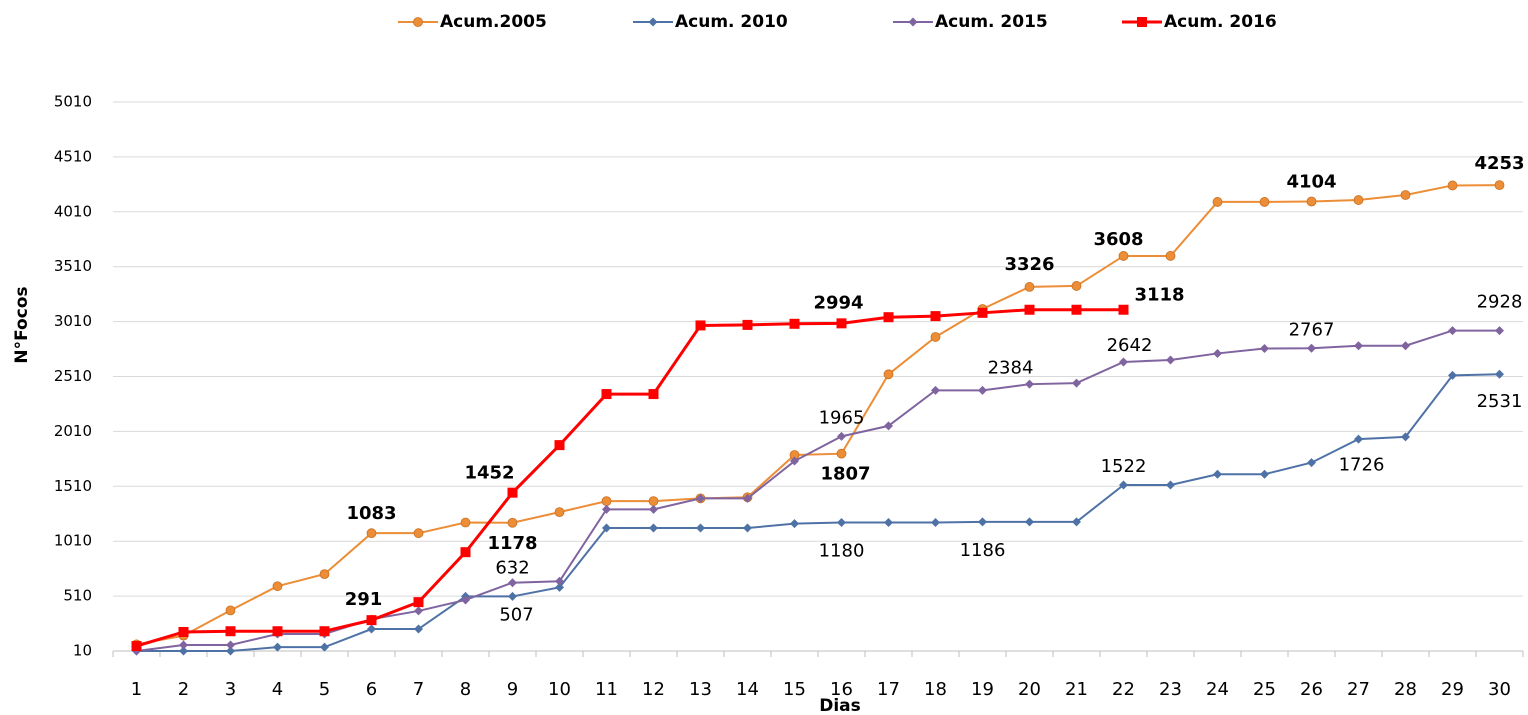 The image size is (1528, 715). What do you see at coordinates (1500, 302) in the screenshot?
I see `data-label: 2928` at bounding box center [1500, 302].